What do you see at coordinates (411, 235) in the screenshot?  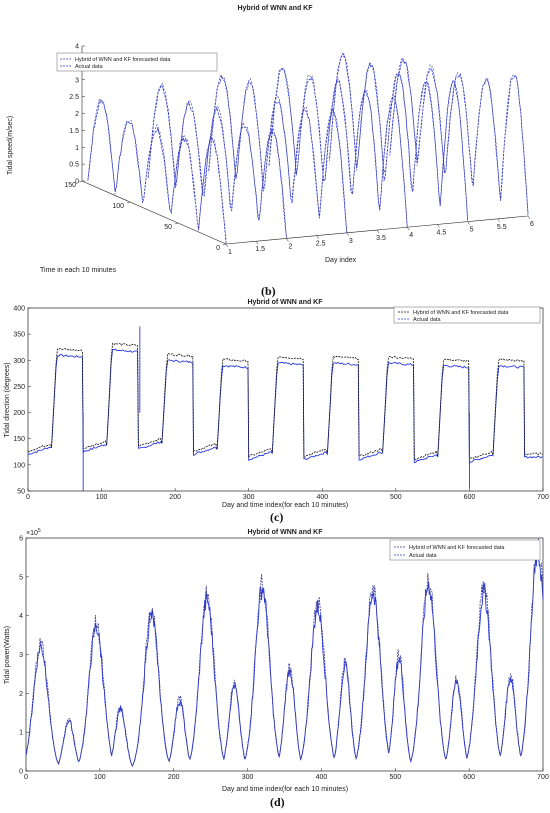 I see `x-tick-label: 4` at bounding box center [411, 235].